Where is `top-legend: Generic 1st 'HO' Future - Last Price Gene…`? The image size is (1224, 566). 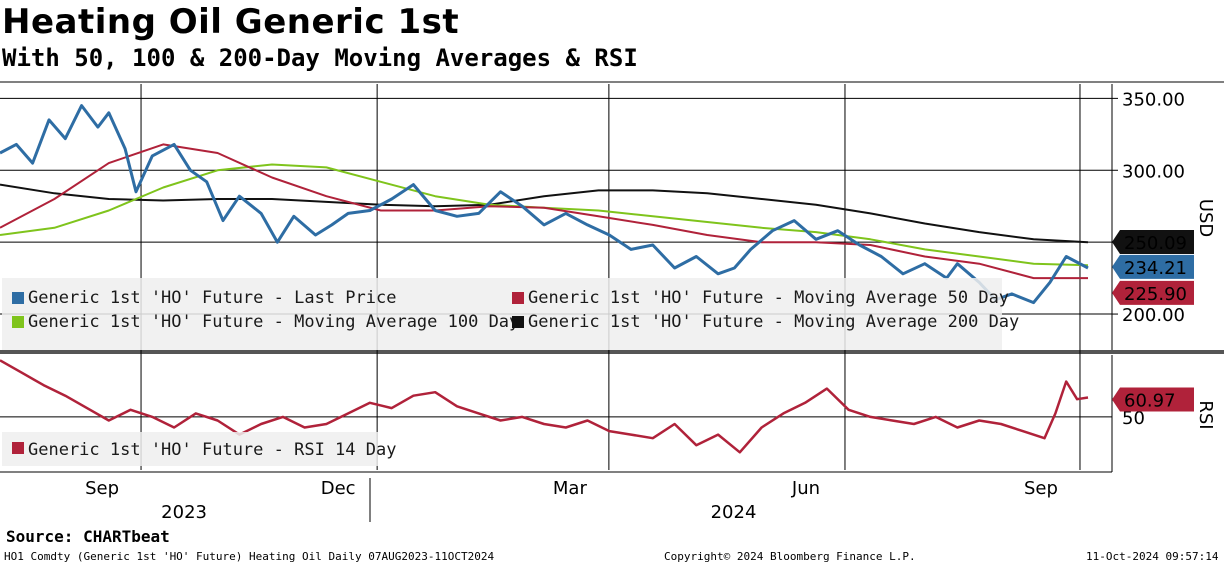 top-legend: Generic 1st 'HO' Future - Last Price Gene… is located at coordinates (515, 310).